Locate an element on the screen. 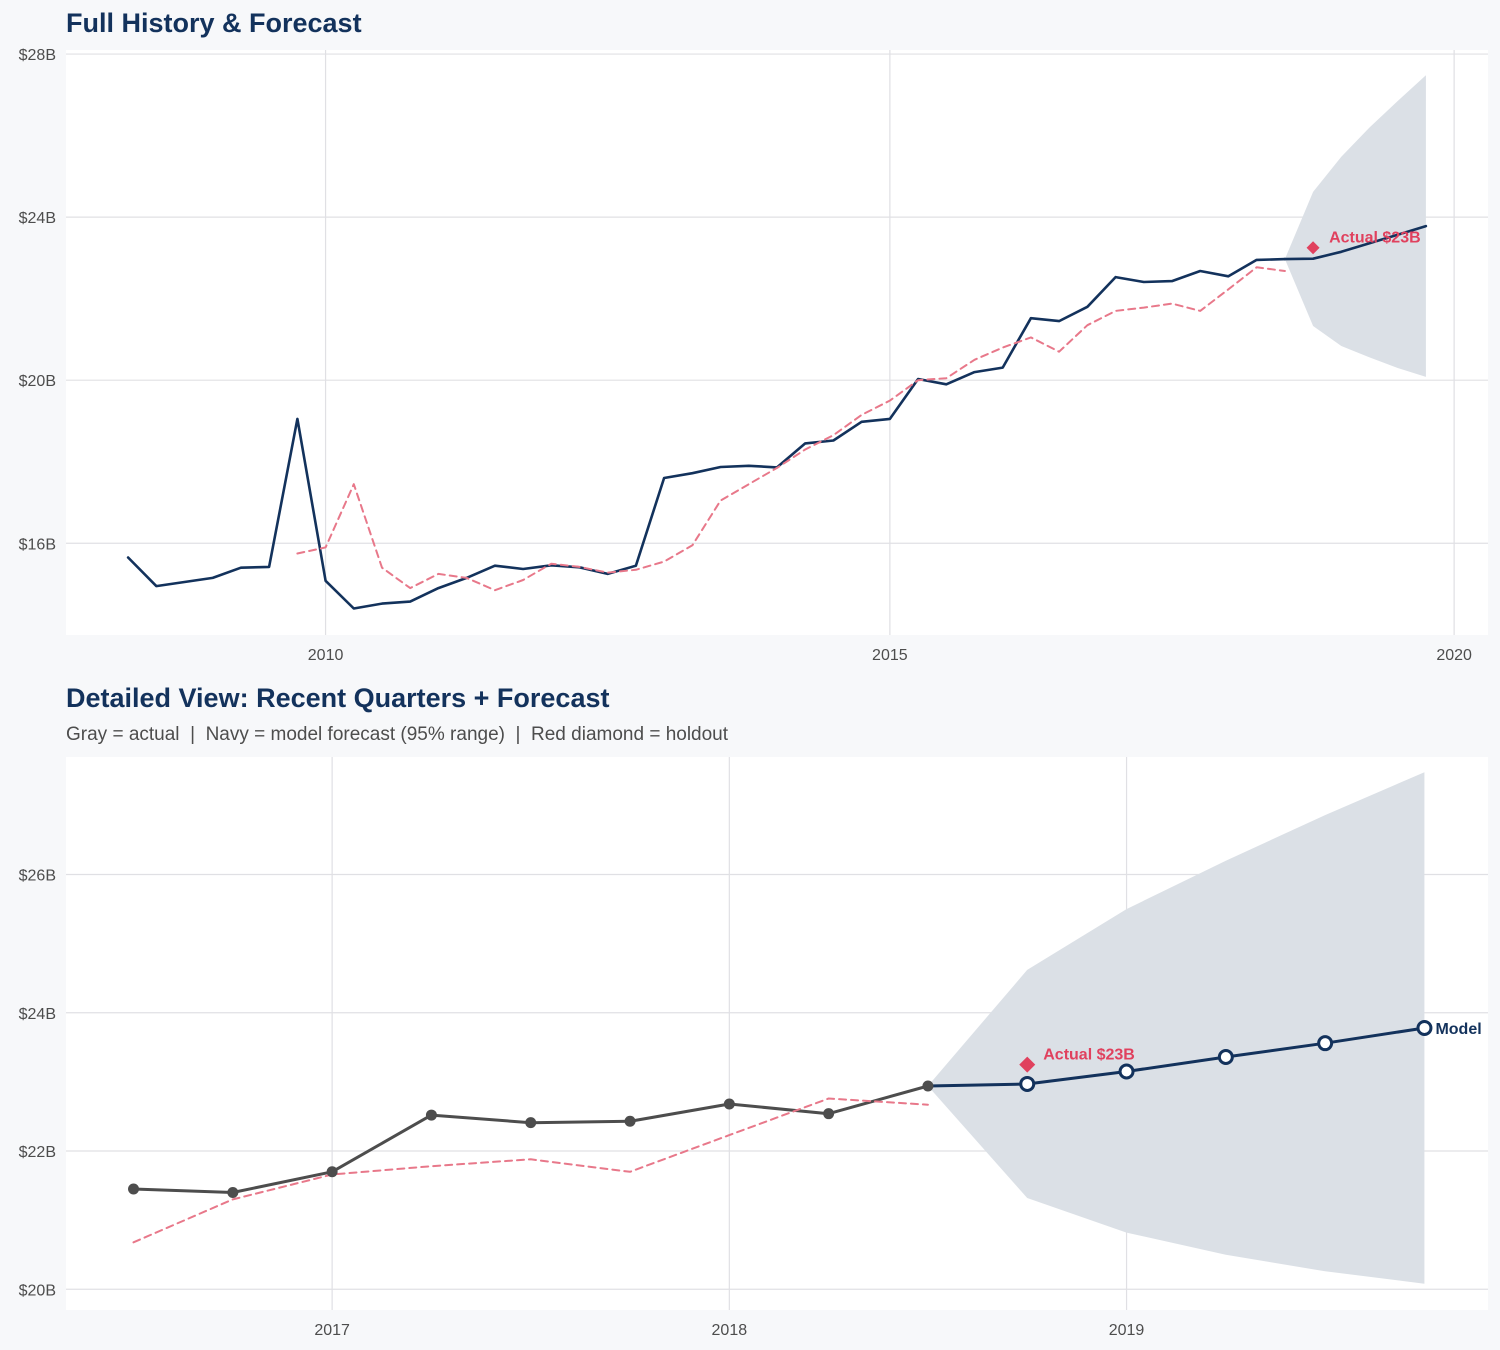 This screenshot has height=1350, width=1500. y-tick-label: $28B is located at coordinates (37, 55).